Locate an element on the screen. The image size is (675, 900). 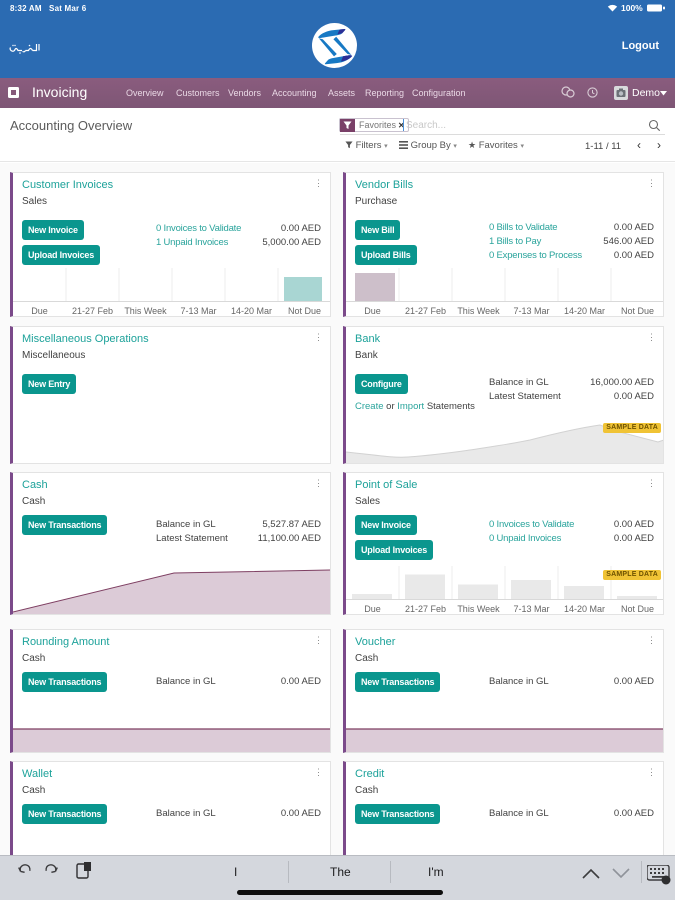
svg-text: 100% is located at coordinates (632, 8).